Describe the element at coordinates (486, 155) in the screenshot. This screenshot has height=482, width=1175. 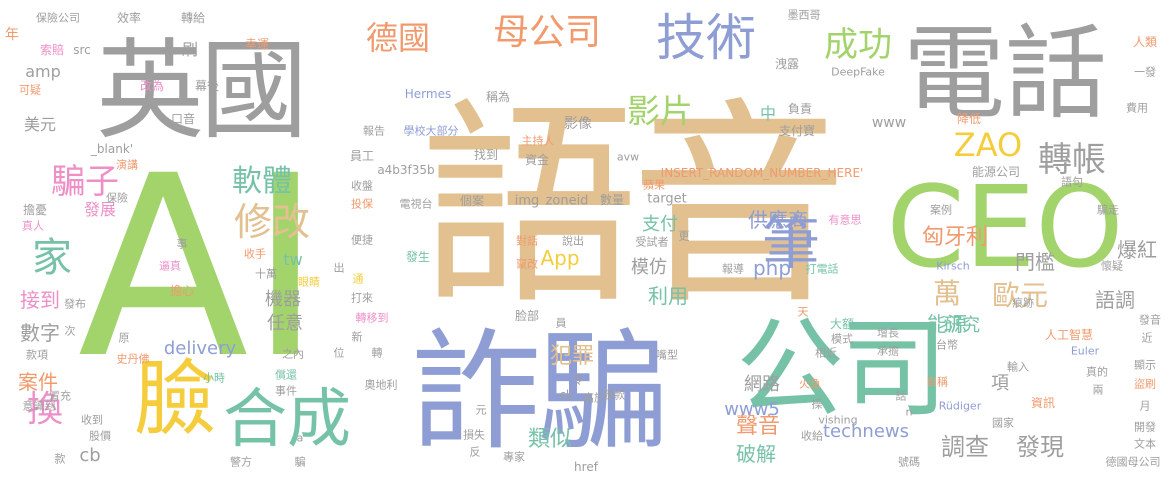
I see `word-zhaodao: 找到` at that location.